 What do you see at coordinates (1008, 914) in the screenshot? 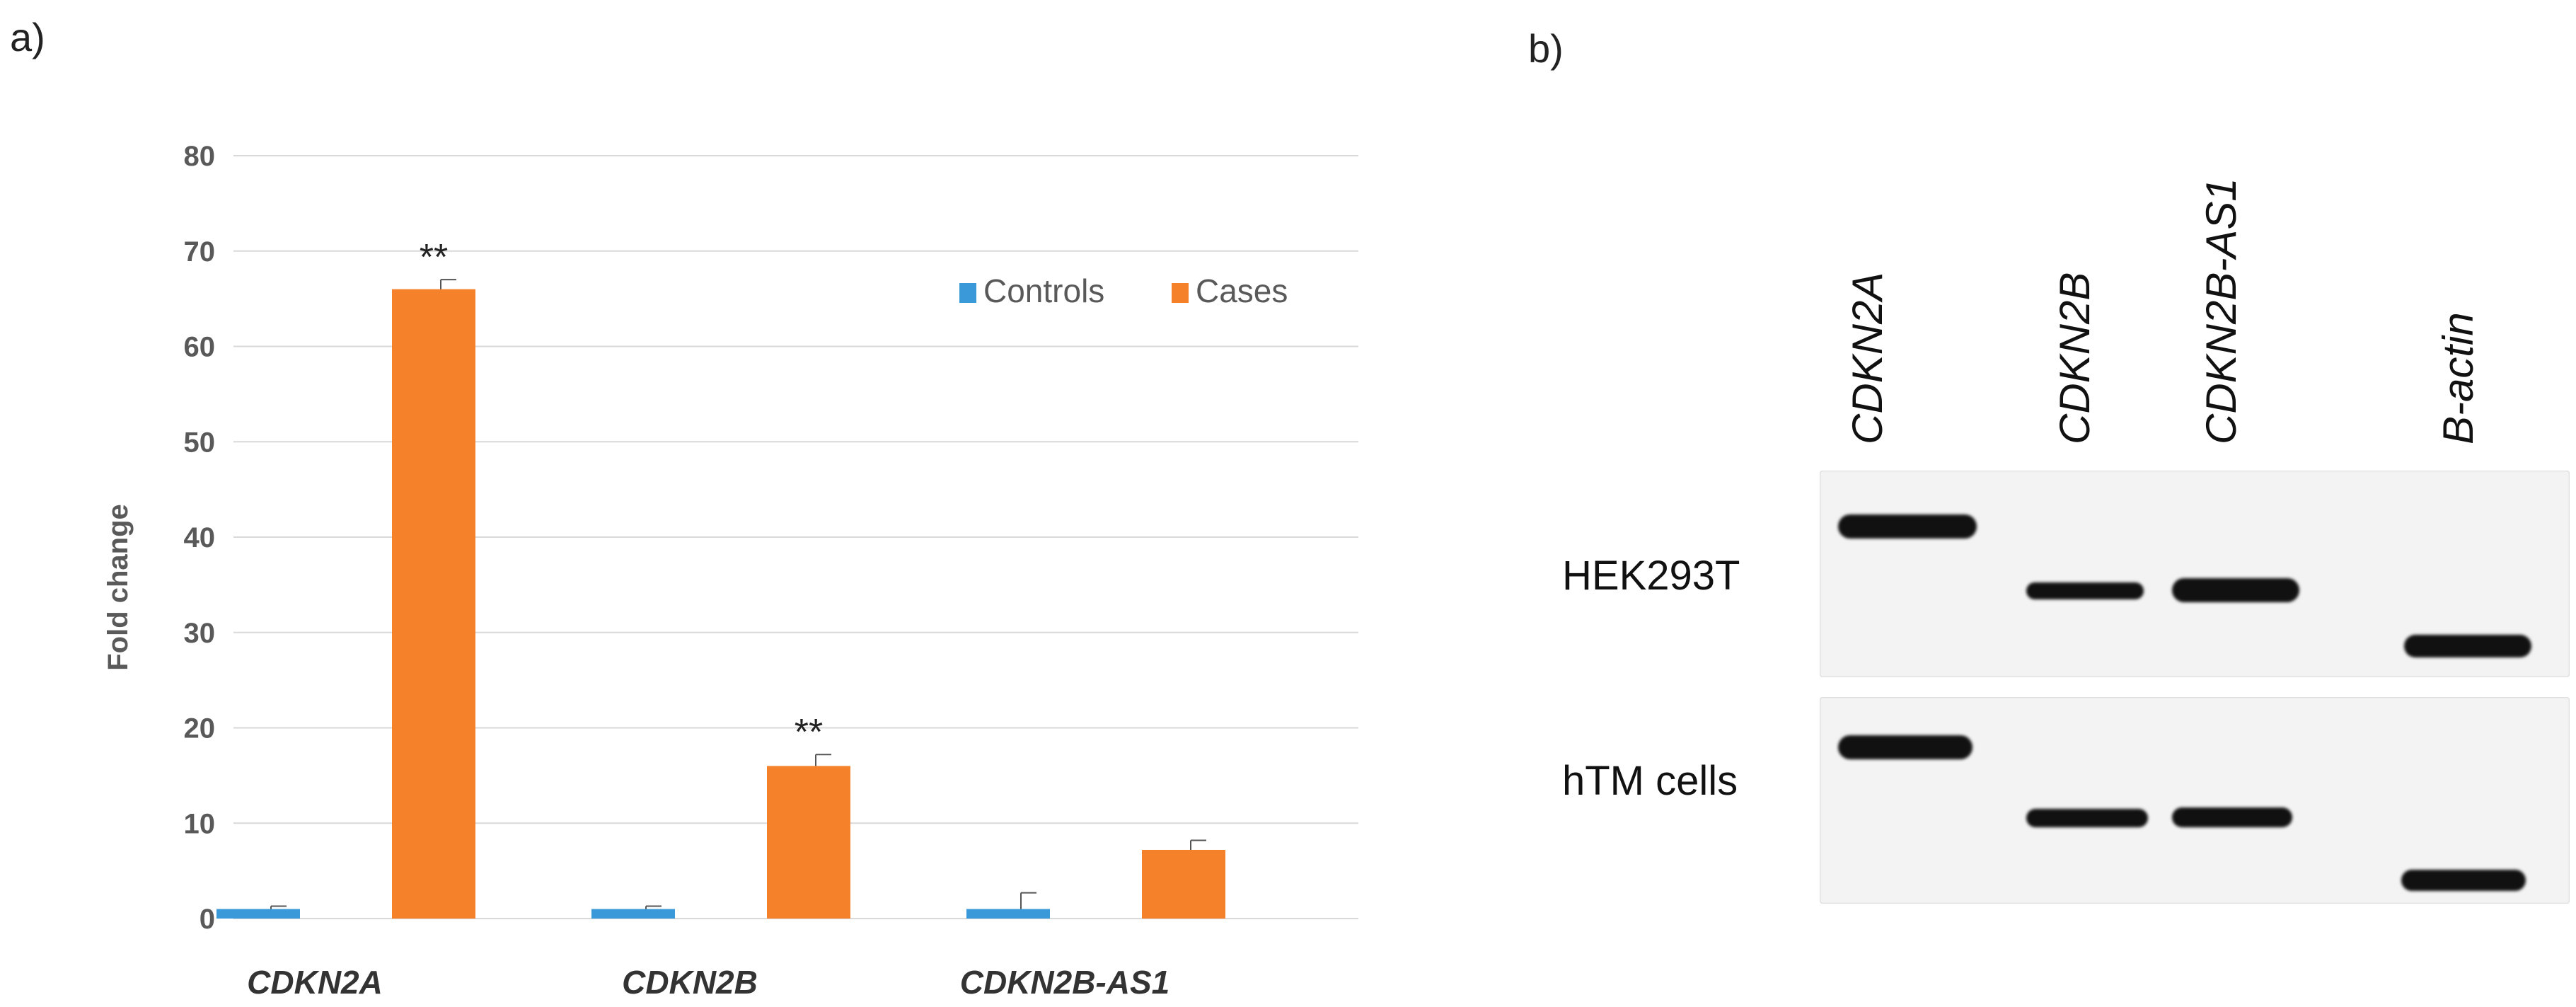
I see `bar-controls-cdkn2b-as1` at bounding box center [1008, 914].